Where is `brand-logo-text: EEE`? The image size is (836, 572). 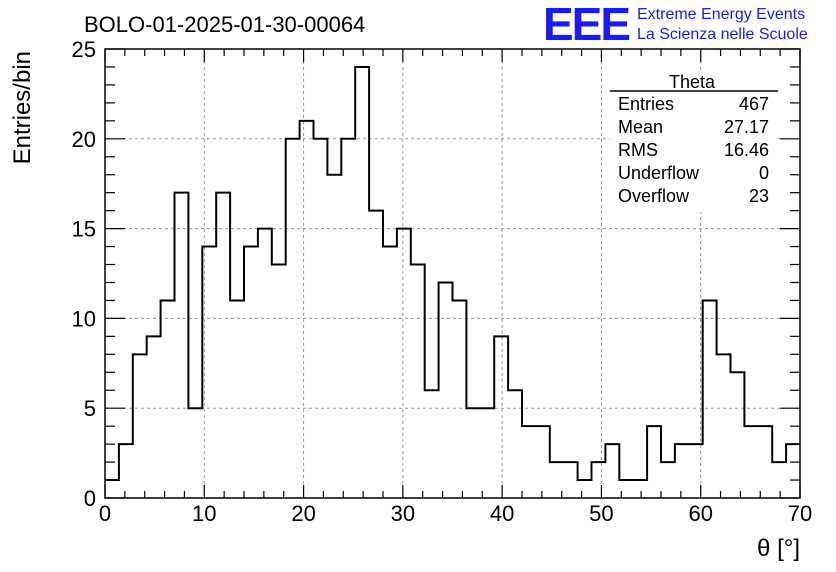
brand-logo-text: EEE is located at coordinates (586, 25).